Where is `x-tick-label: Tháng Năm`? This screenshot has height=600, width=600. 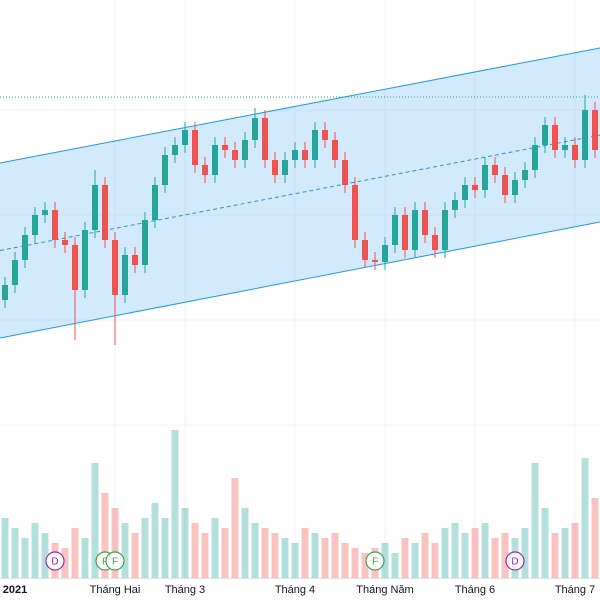
x-tick-label: Tháng Năm is located at coordinates (384, 590).